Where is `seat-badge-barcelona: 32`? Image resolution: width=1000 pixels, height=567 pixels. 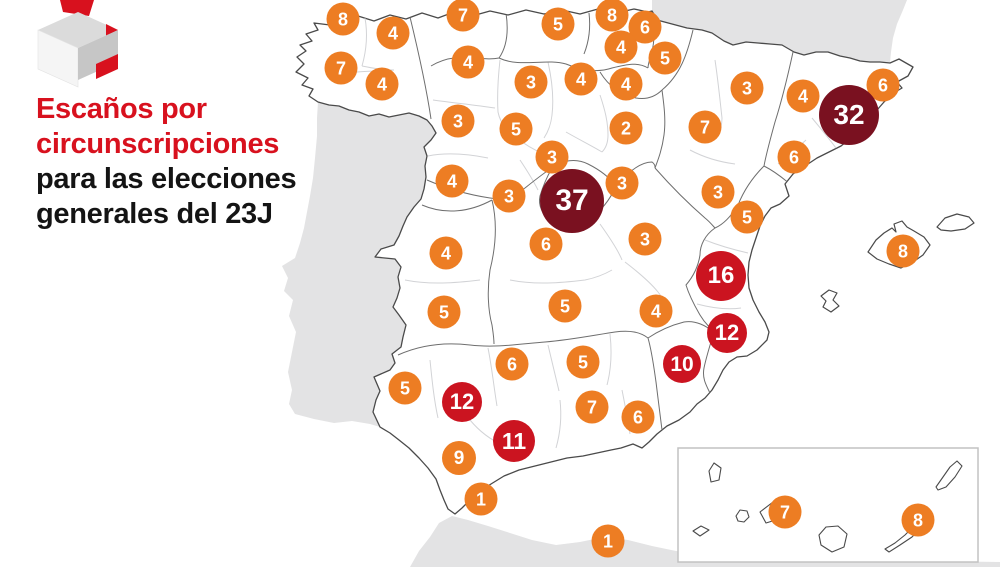 seat-badge-barcelona: 32 is located at coordinates (849, 115).